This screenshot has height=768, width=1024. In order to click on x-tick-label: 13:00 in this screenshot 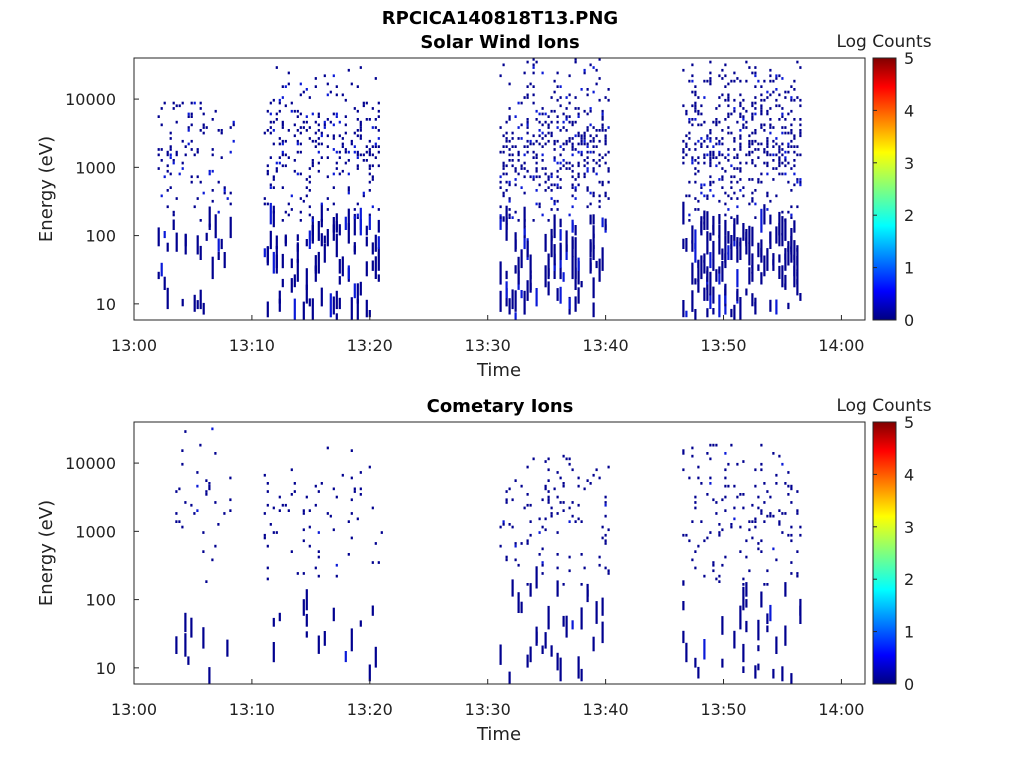, I will do `click(134, 345)`.